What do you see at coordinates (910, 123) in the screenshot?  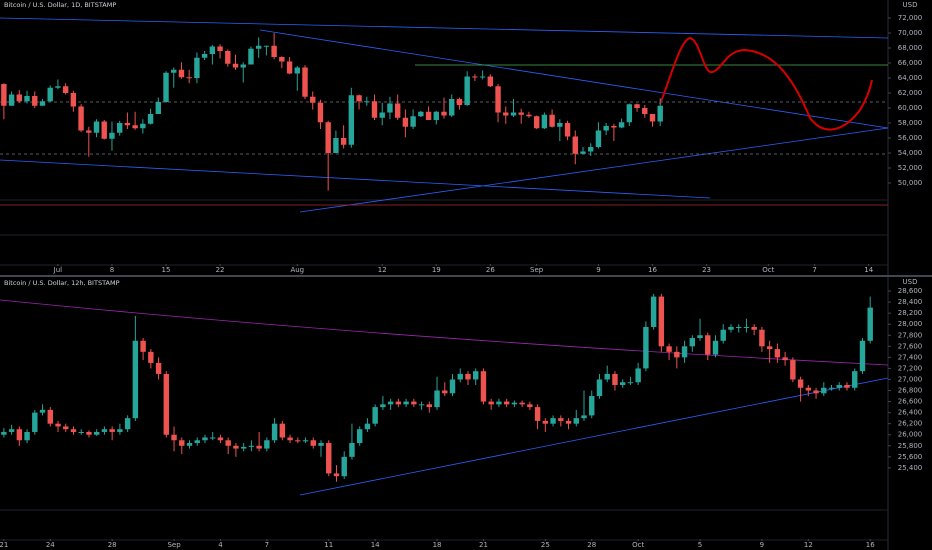 I see `y-tick-label: 58,000` at bounding box center [910, 123].